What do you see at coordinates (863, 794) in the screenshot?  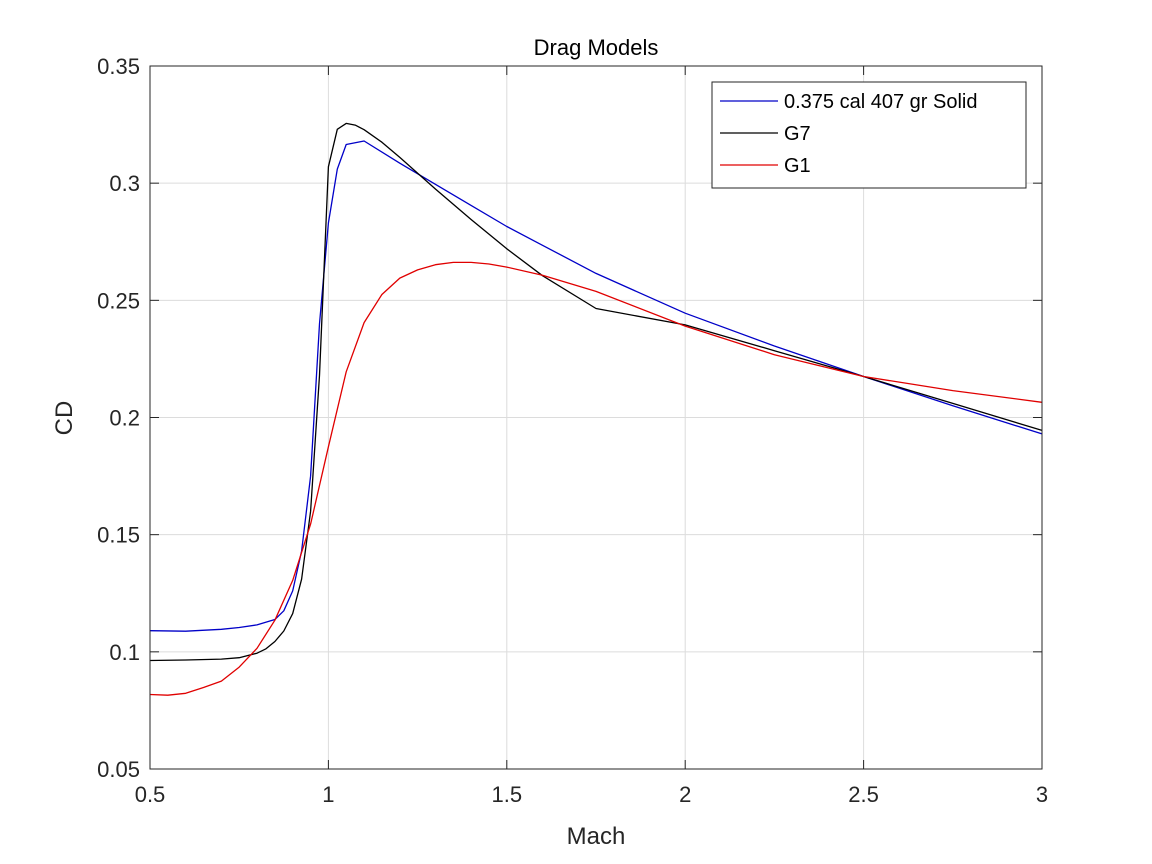 I see `x-tick-label: 2.5` at bounding box center [863, 794].